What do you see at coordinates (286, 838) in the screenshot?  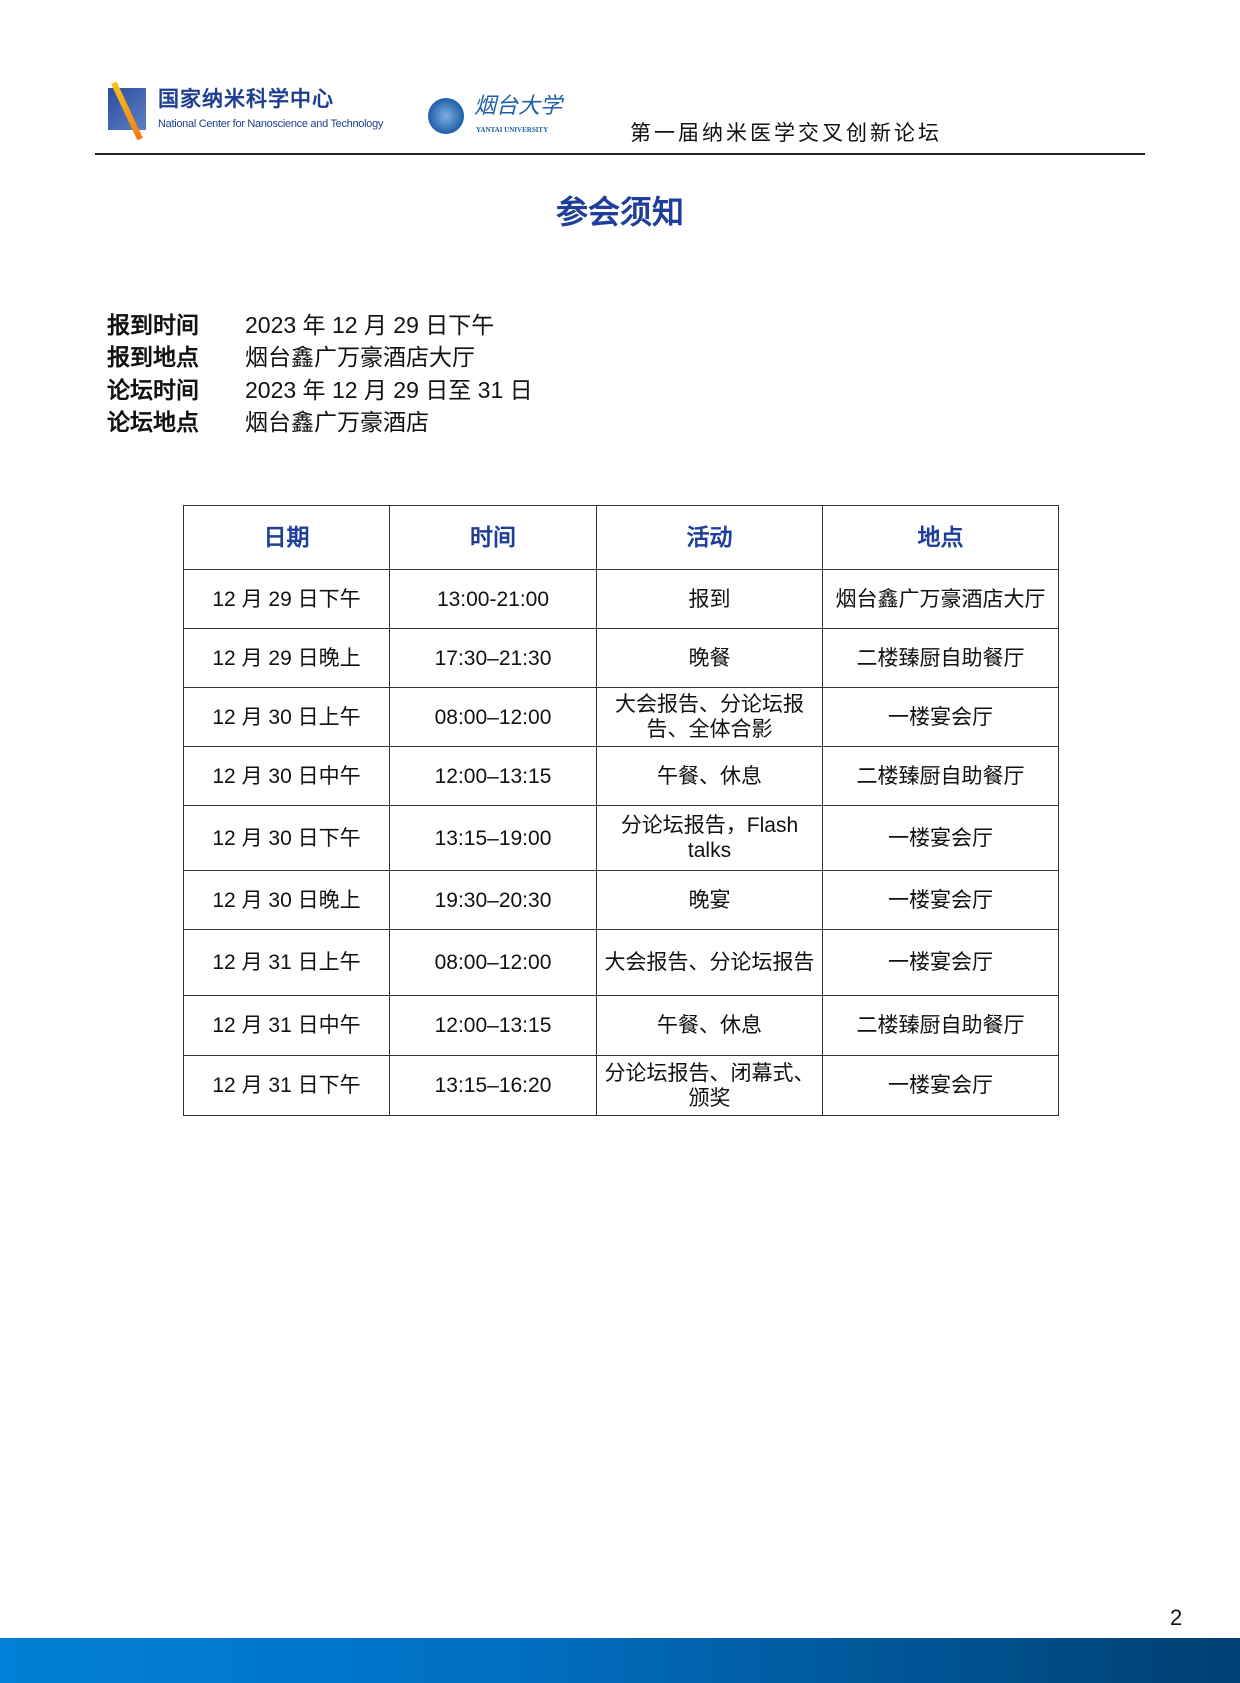 I see `cell-date: 12 月 30 日下午` at bounding box center [286, 838].